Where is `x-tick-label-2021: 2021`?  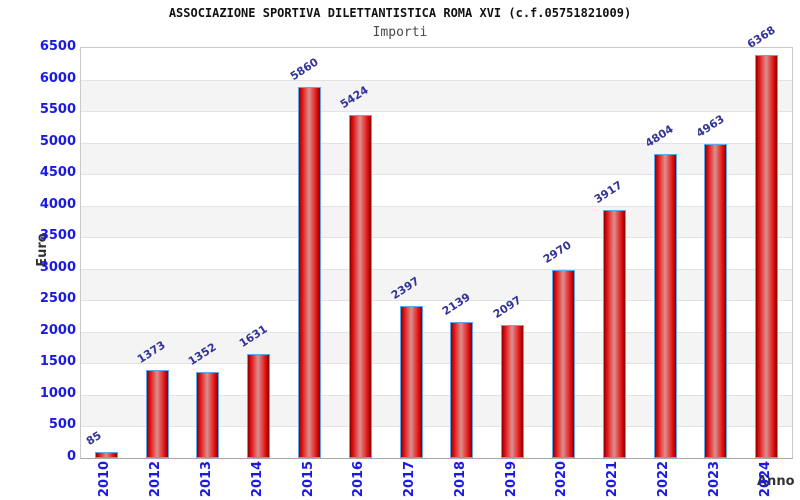
x-tick-label-2021: 2021 is located at coordinates (613, 479).